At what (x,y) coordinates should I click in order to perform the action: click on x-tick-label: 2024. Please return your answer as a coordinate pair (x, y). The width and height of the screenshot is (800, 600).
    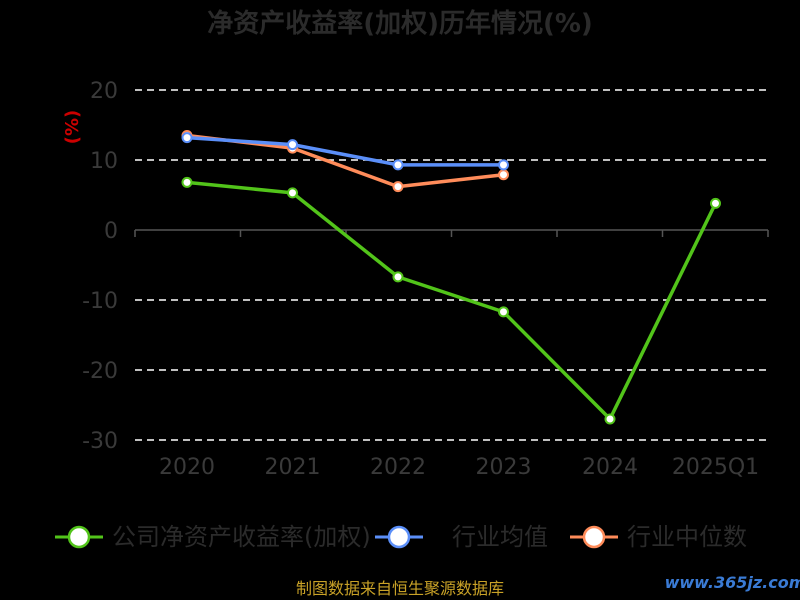
    Looking at the image, I should click on (610, 467).